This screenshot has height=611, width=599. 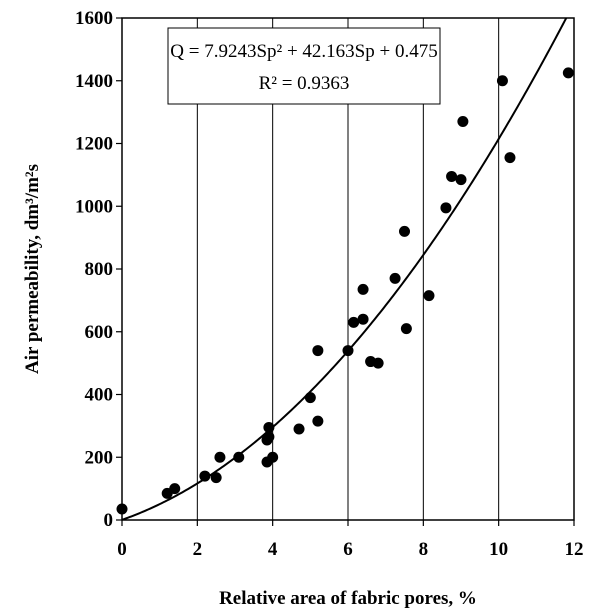 What do you see at coordinates (424, 549) in the screenshot?
I see `x-tick-label: 8` at bounding box center [424, 549].